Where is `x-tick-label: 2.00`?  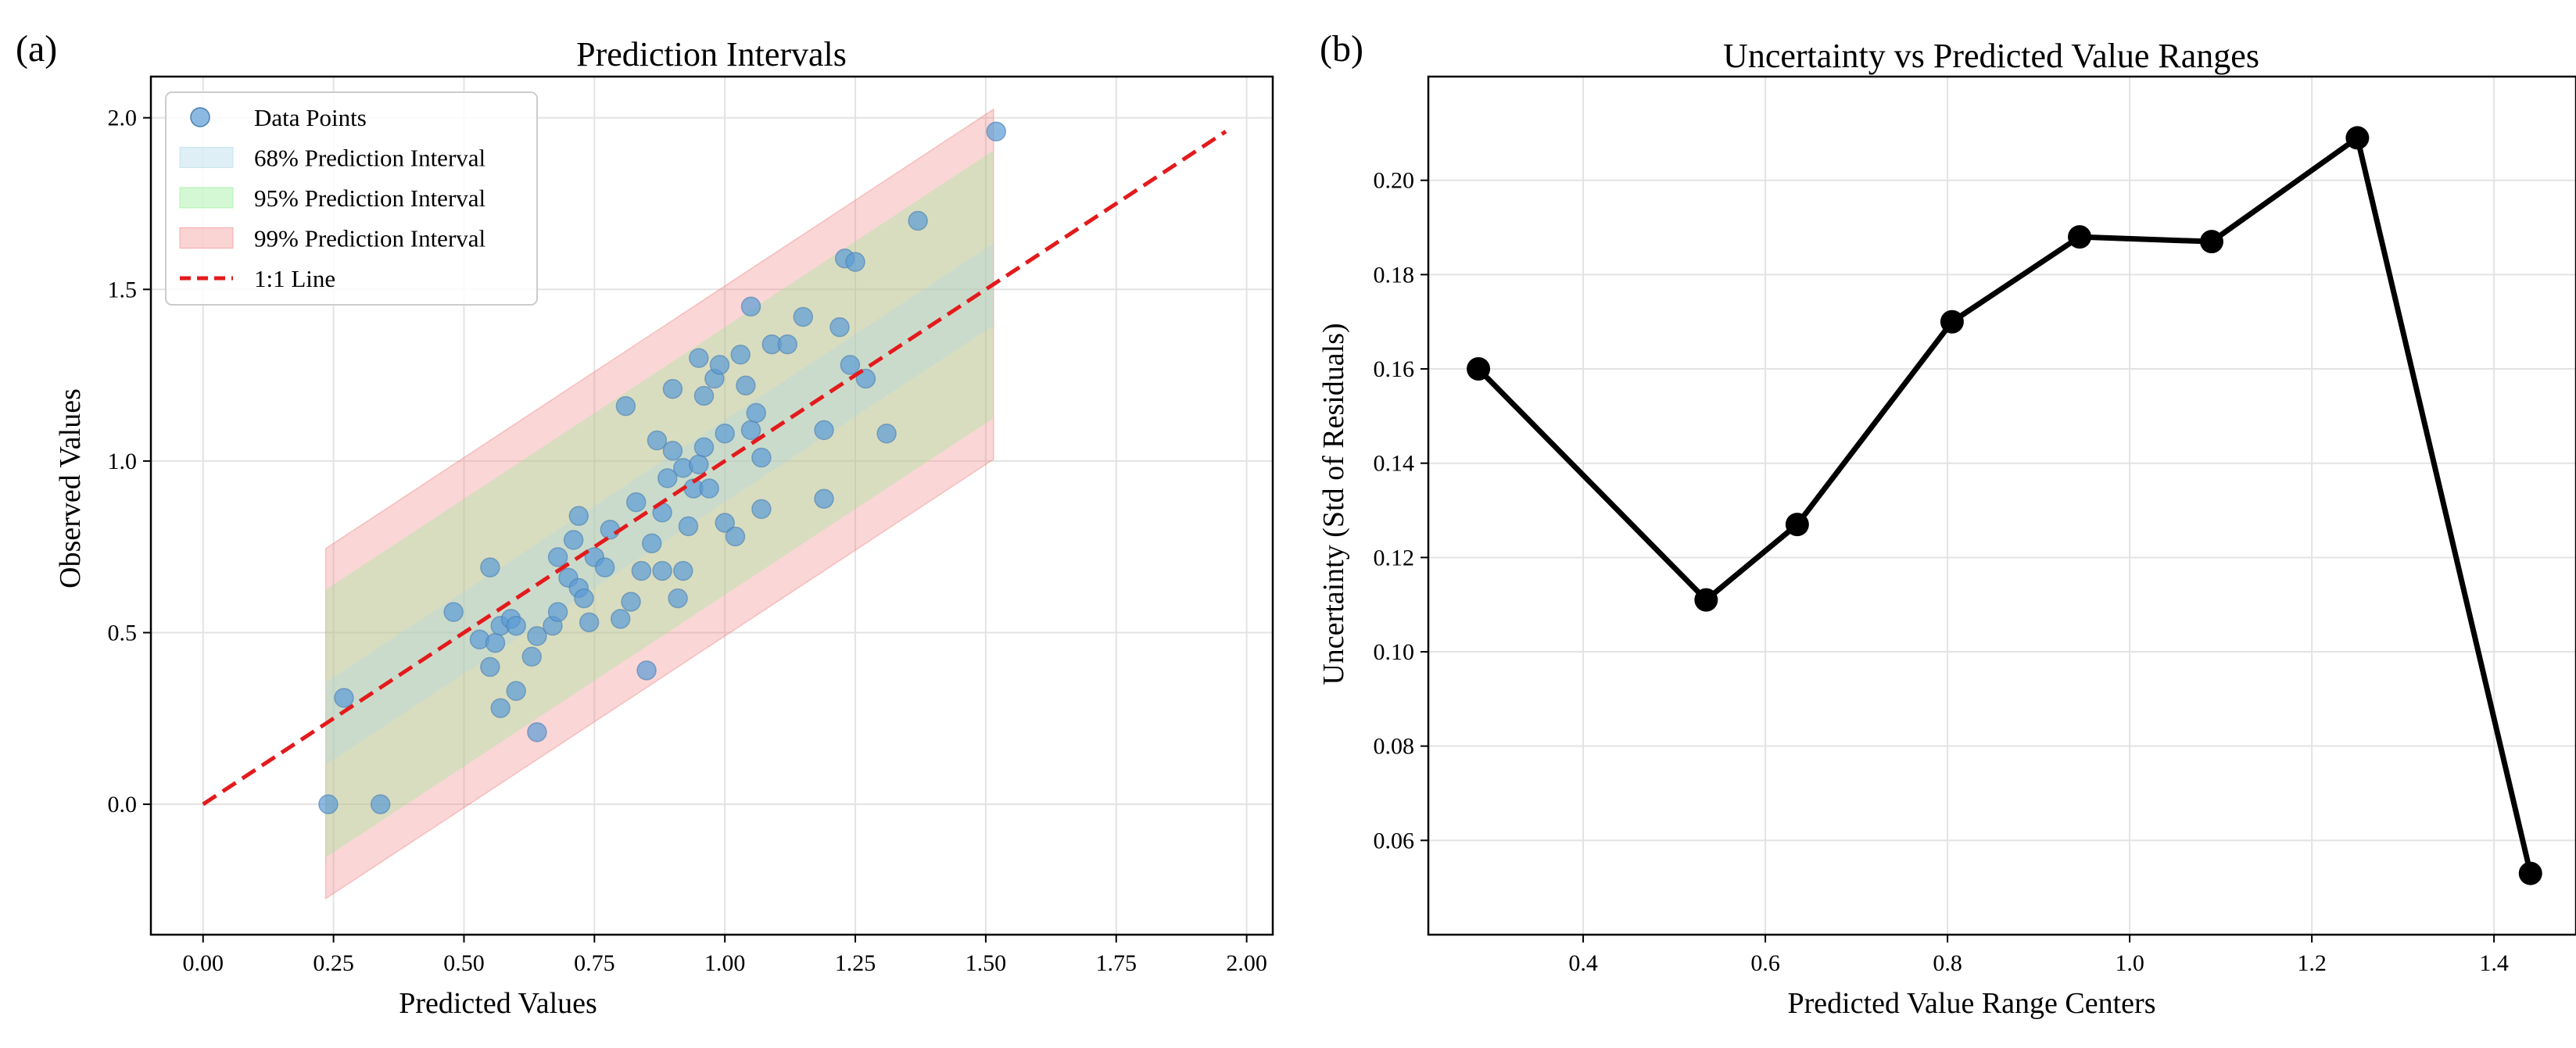
x-tick-label: 2.00 is located at coordinates (1246, 963).